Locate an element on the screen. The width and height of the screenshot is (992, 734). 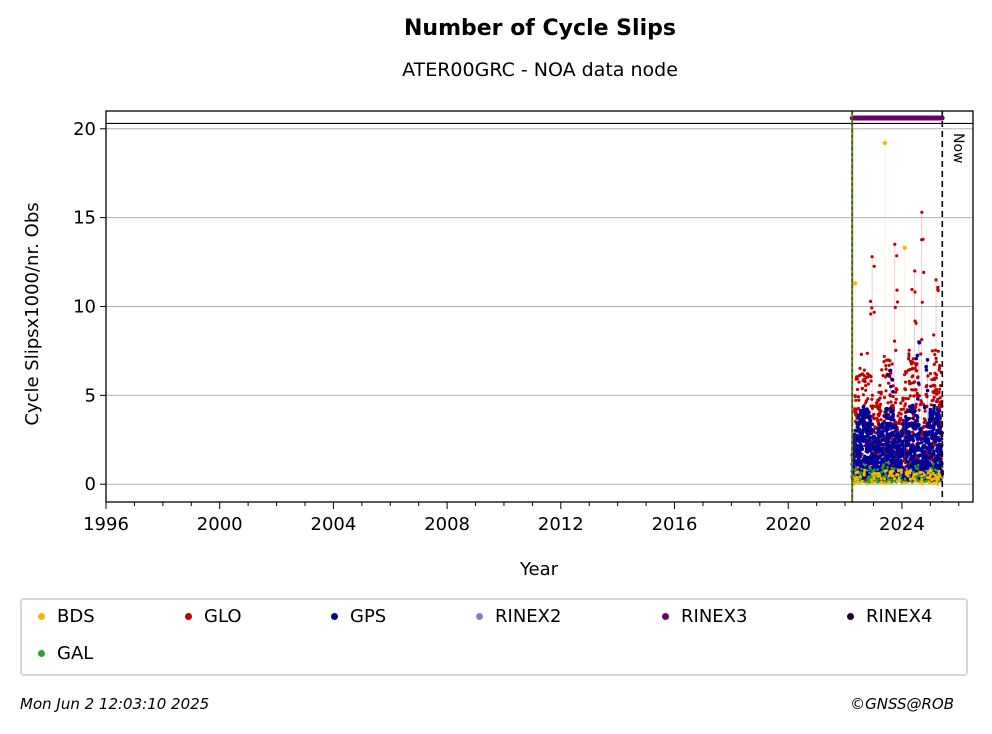
legend-label: RINEX2 is located at coordinates (528, 616).